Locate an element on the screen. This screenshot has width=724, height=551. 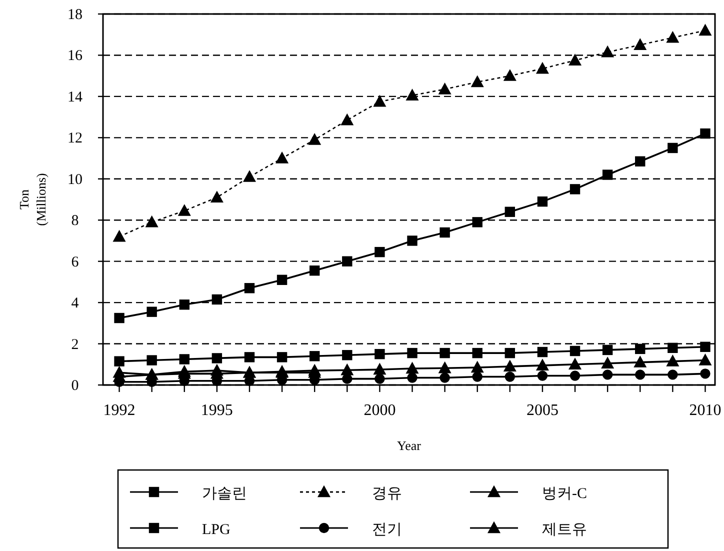
x-tick-label: 2010 is located at coordinates (705, 410).